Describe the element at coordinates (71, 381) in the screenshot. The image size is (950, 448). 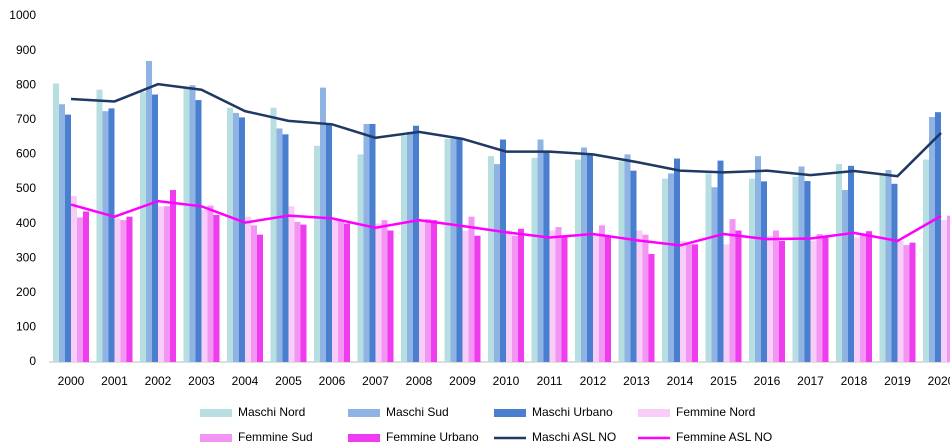
I see `x-tick-label: 2000` at that location.